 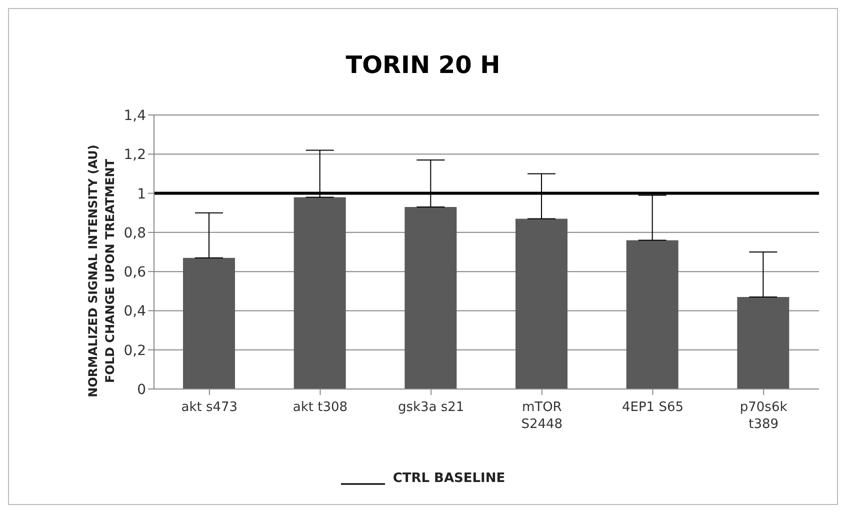 What do you see at coordinates (135, 272) in the screenshot?
I see `y-tick-label: 0,6` at bounding box center [135, 272].